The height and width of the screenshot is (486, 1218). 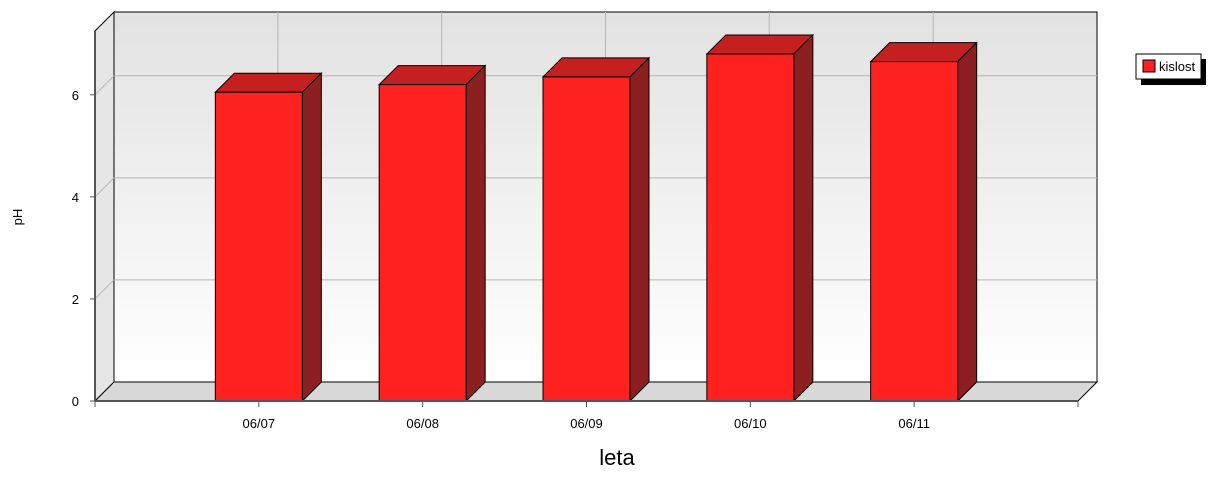 I want to click on legend-swatch-kislost, so click(x=1149, y=66).